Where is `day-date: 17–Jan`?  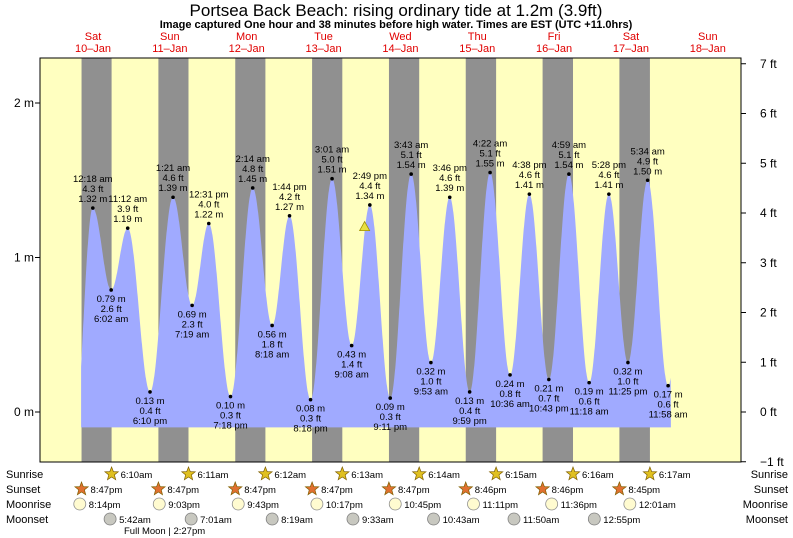
day-date: 17–Jan is located at coordinates (631, 49).